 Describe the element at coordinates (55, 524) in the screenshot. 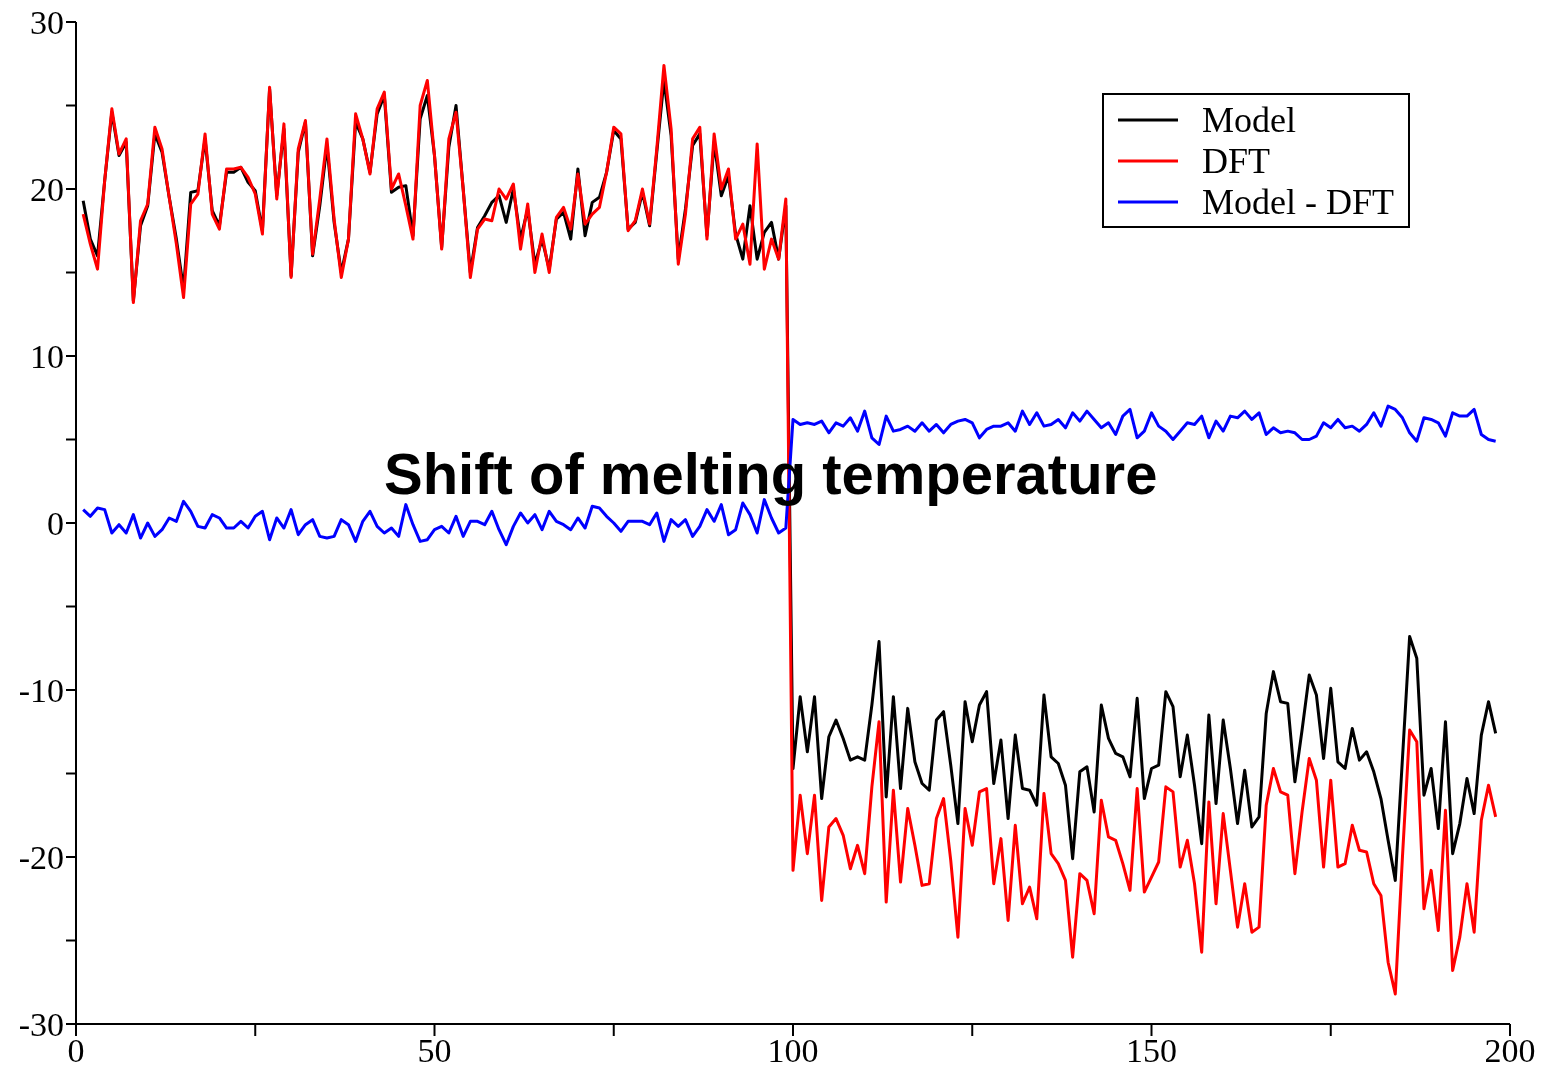

I see `y-tick-label: 0` at that location.